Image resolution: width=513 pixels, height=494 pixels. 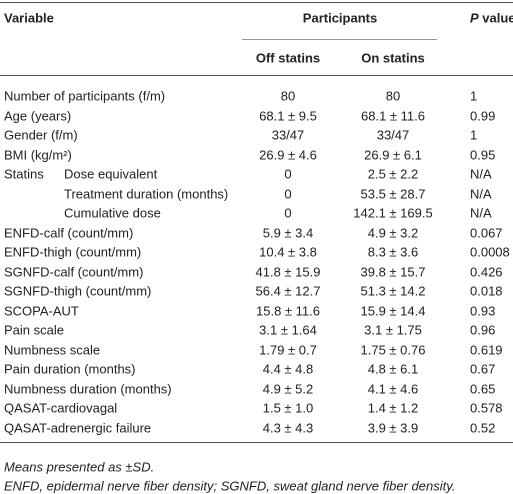 What do you see at coordinates (288, 116) in the screenshot?
I see `off-value: 68.1 ± 9.5` at bounding box center [288, 116].